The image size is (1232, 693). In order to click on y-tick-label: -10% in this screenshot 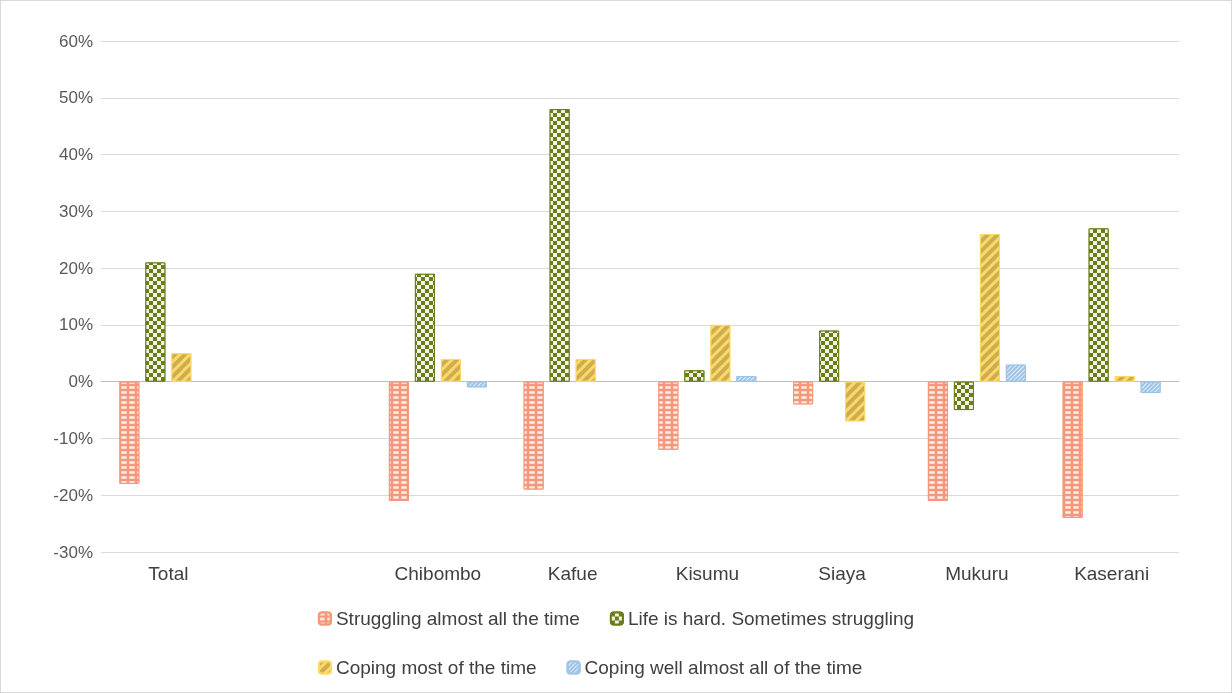, I will do `click(73, 438)`.